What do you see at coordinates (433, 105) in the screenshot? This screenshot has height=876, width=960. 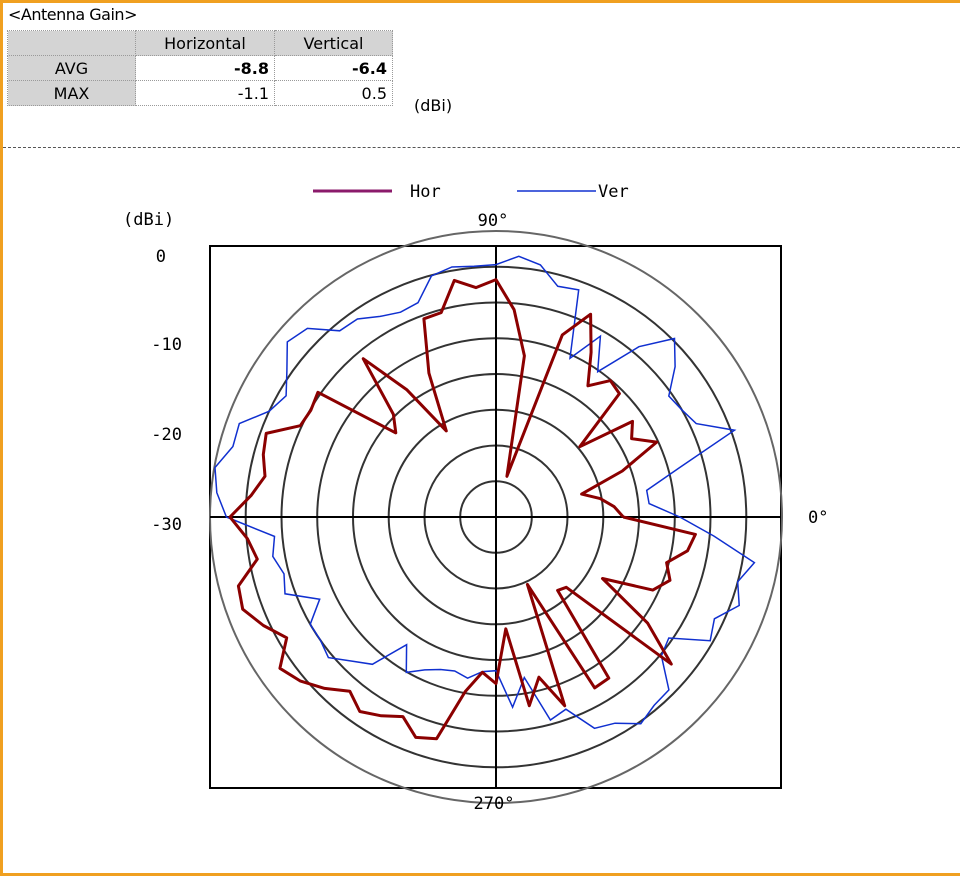 I see `table-unit: (dBi)` at bounding box center [433, 105].